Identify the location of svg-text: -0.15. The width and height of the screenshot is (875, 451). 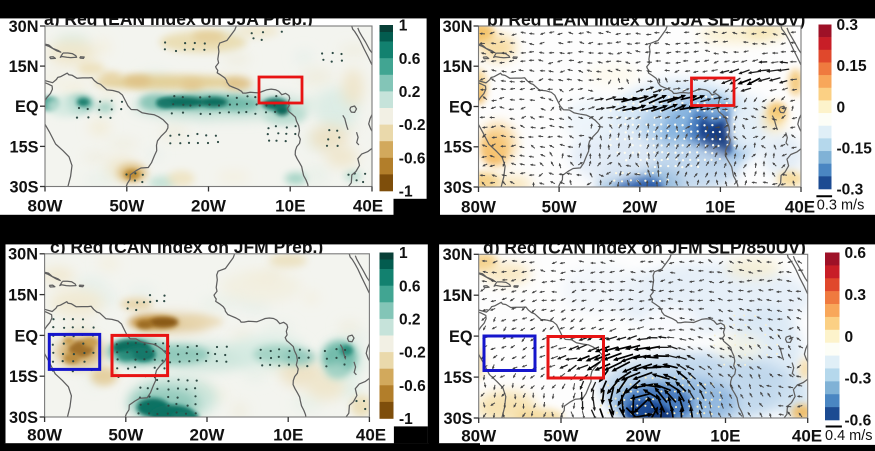
(855, 149).